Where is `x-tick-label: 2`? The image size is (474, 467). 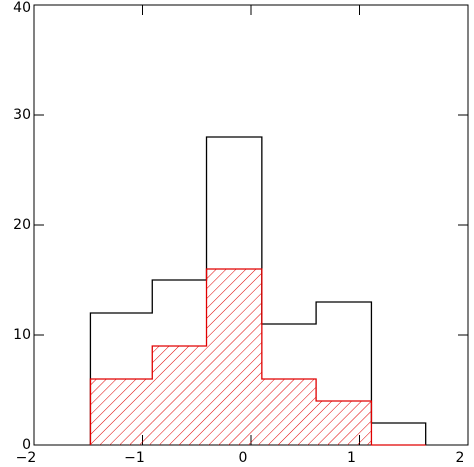
x-tick-label: 2 is located at coordinates (460, 458).